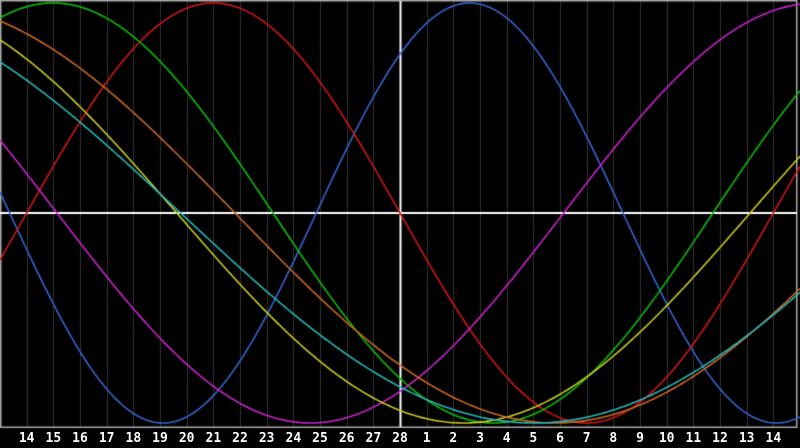 This screenshot has height=448, width=800. Describe the element at coordinates (640, 438) in the screenshot. I see `x-axis-label: 9` at that location.